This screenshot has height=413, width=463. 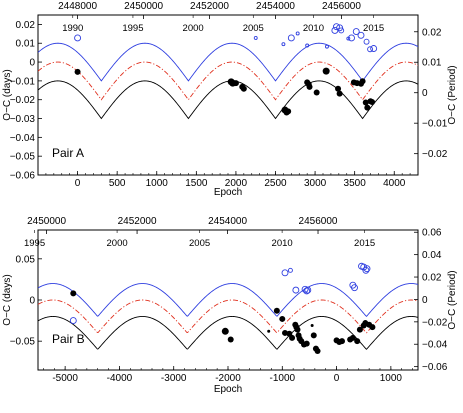 I want to click on x-tick-label: -5000, so click(x=65, y=378).